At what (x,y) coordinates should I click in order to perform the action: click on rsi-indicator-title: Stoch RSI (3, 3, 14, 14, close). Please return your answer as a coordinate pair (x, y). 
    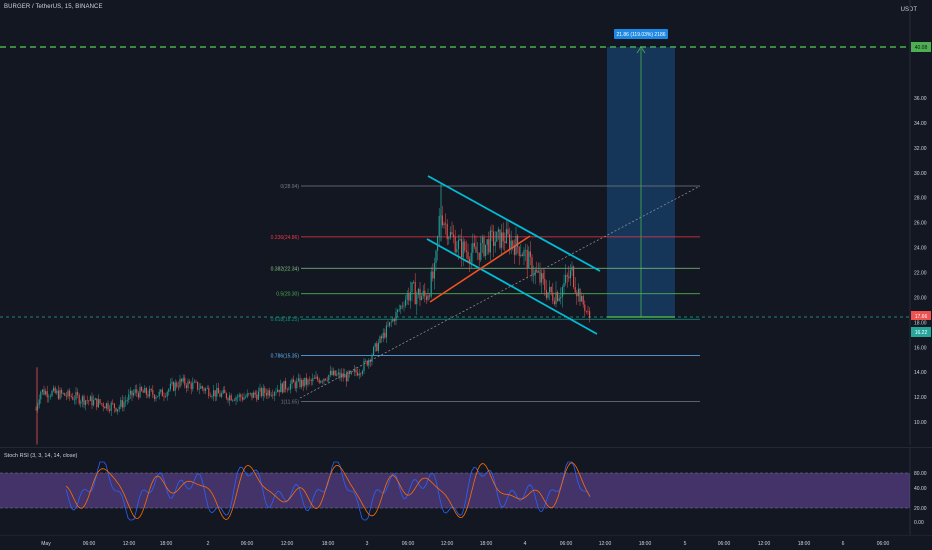
    Looking at the image, I should click on (41, 456).